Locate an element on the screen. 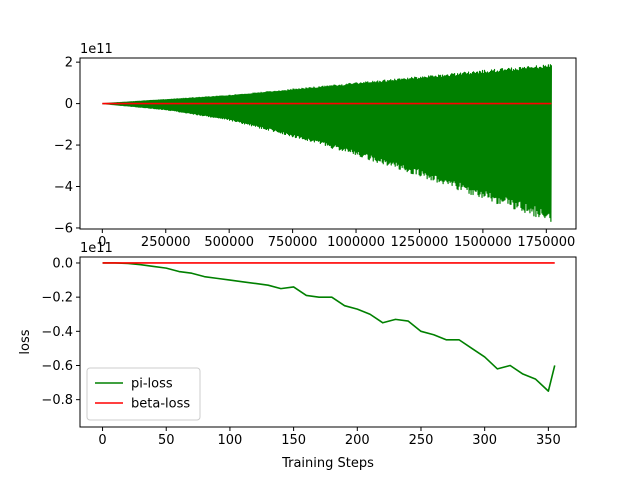 The width and height of the screenshot is (640, 480). x-tick-label: 250000 is located at coordinates (166, 242).